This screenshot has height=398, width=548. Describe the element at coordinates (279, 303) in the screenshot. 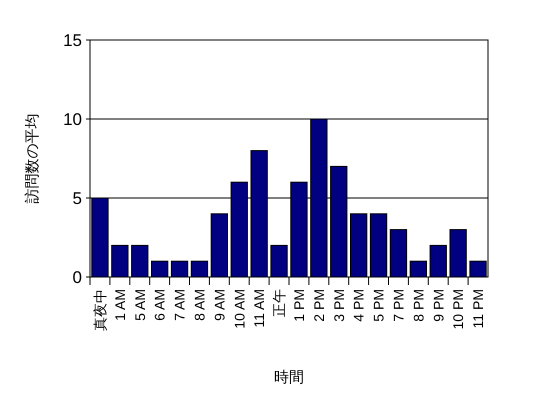

I see `x-tick-label: 正午` at that location.